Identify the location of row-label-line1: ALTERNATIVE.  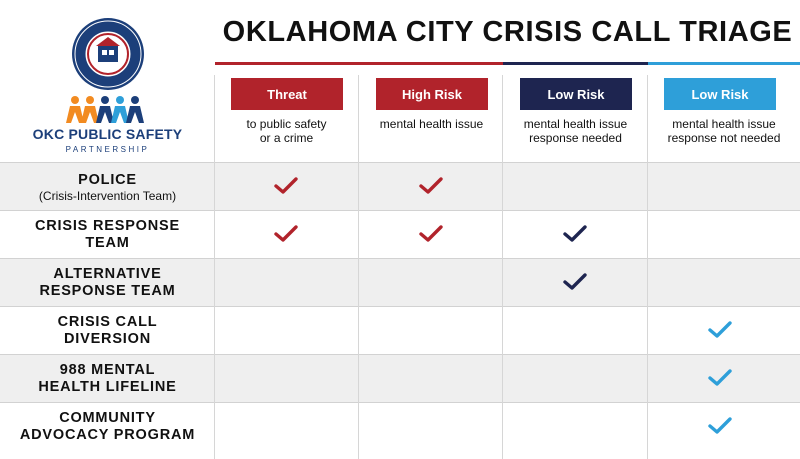
(107, 274).